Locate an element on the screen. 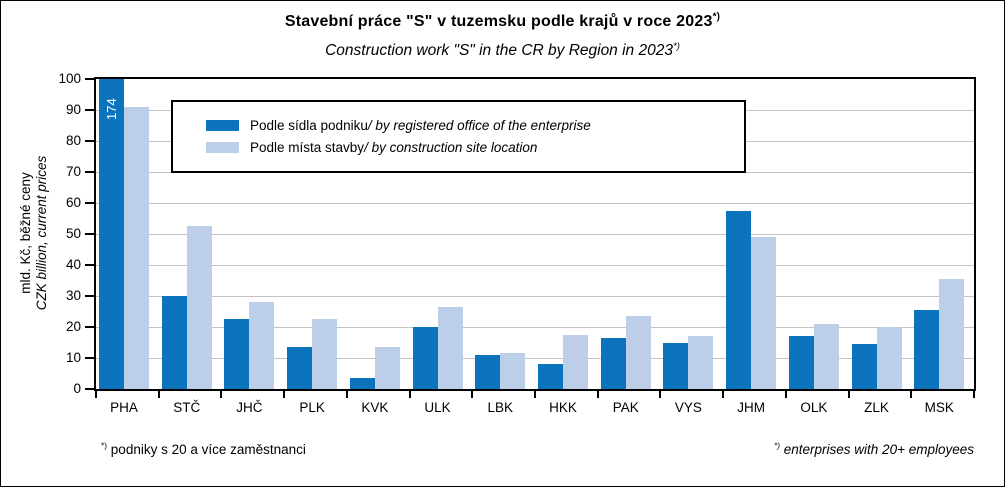  x-tick-label-OLK: OLK is located at coordinates (814, 407).